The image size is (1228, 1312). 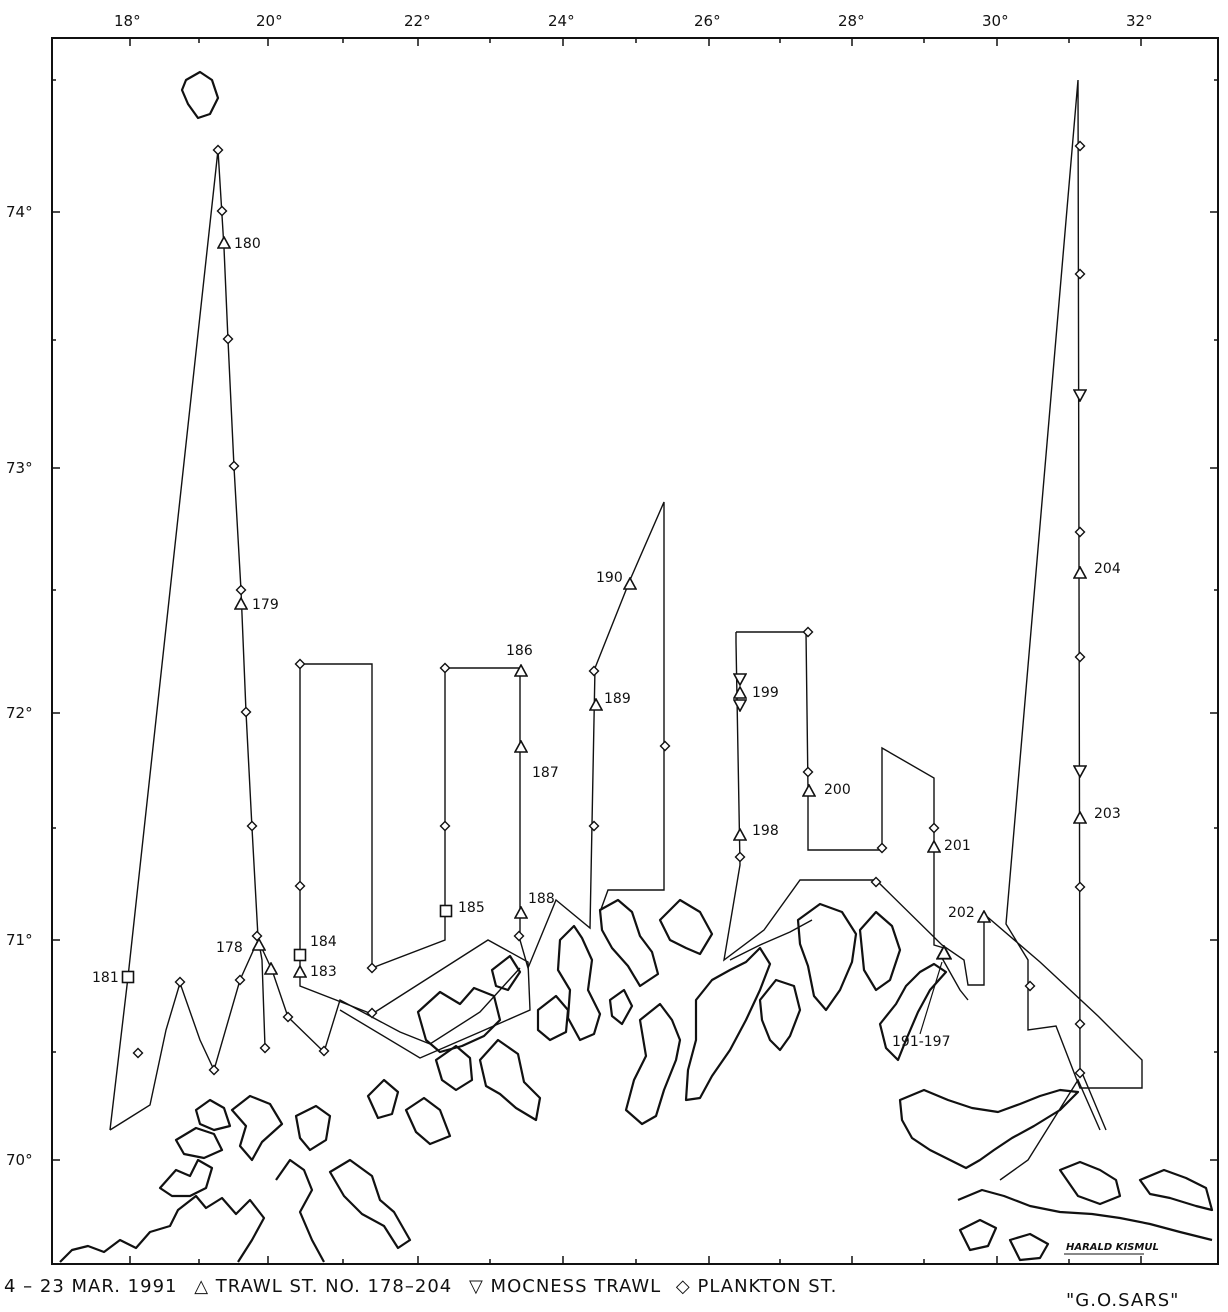 What do you see at coordinates (476, 1286) in the screenshot?
I see `inverted-triangle-icon: ▽` at bounding box center [476, 1286].